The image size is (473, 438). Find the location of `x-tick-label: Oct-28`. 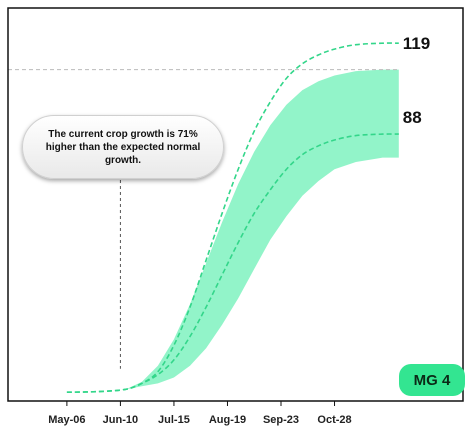

x-tick-label: Oct-28 is located at coordinates (334, 420).